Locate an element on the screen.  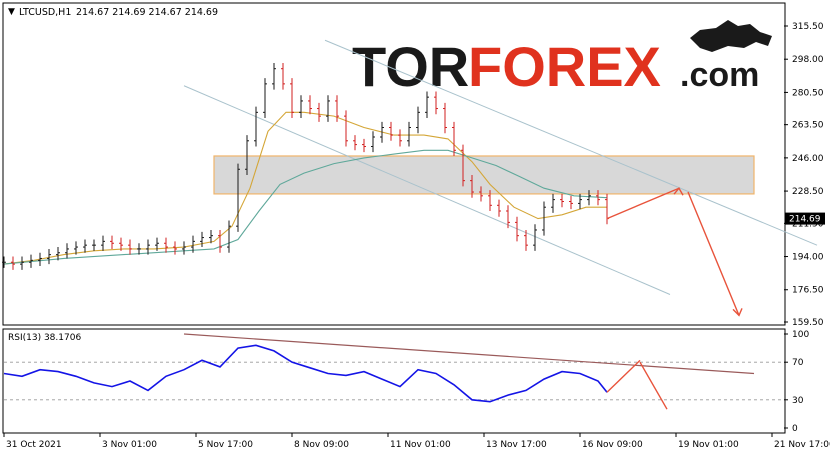
bull-logo-icon is located at coordinates (731, 36).